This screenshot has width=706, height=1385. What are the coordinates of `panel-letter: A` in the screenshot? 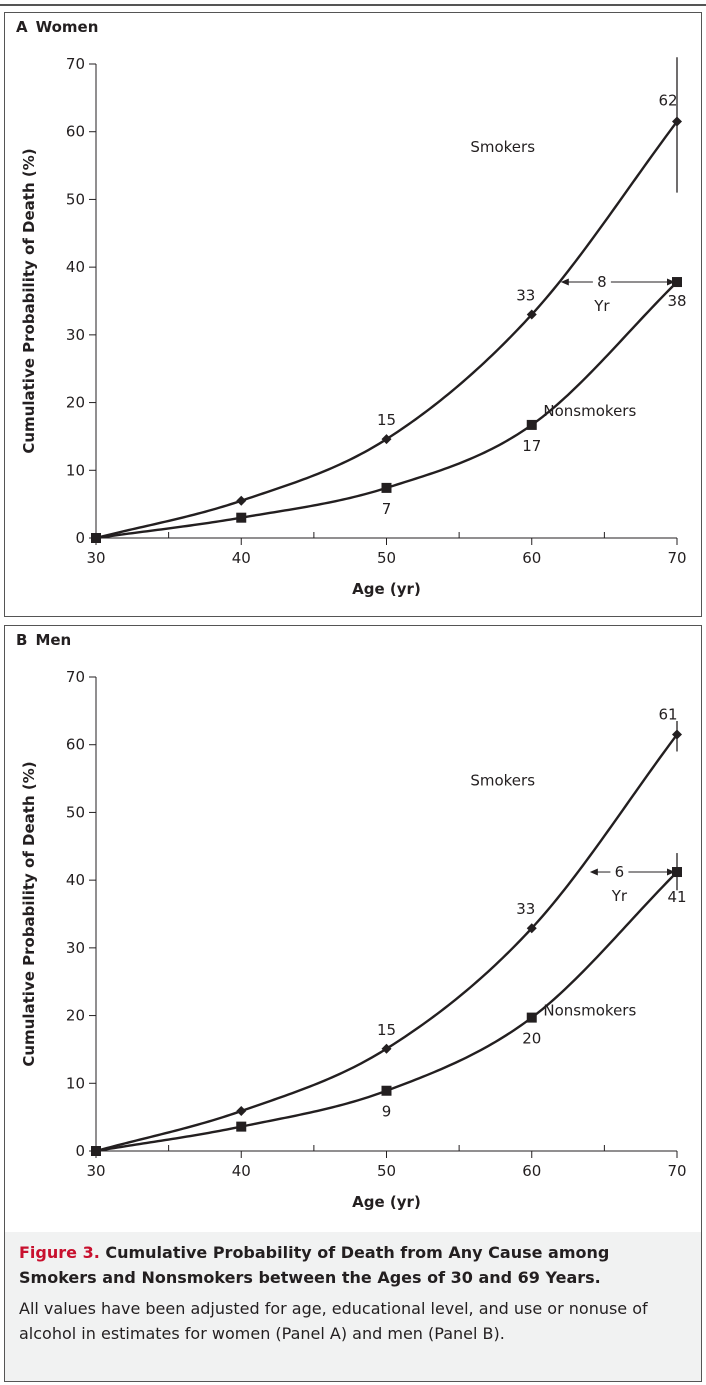 It's located at (22, 27).